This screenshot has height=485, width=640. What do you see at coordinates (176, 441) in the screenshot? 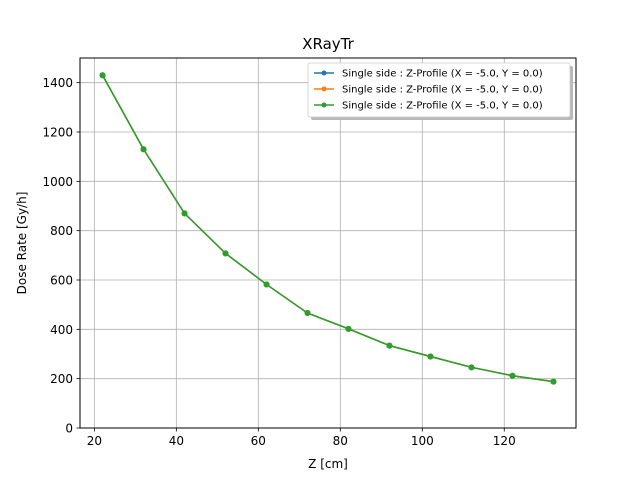
I see `x-tick-label: 40` at bounding box center [176, 441].